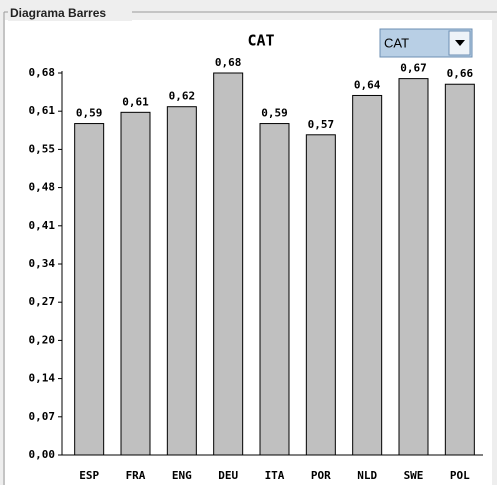  Describe the element at coordinates (135, 101) in the screenshot. I see `value-label: 0,61` at that location.